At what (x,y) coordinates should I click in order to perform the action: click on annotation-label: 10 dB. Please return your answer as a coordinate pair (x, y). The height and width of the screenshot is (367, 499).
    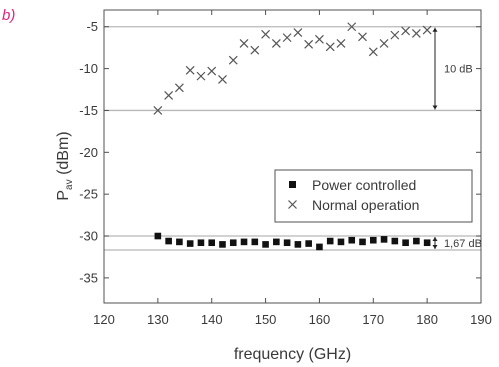
    Looking at the image, I should click on (458, 70).